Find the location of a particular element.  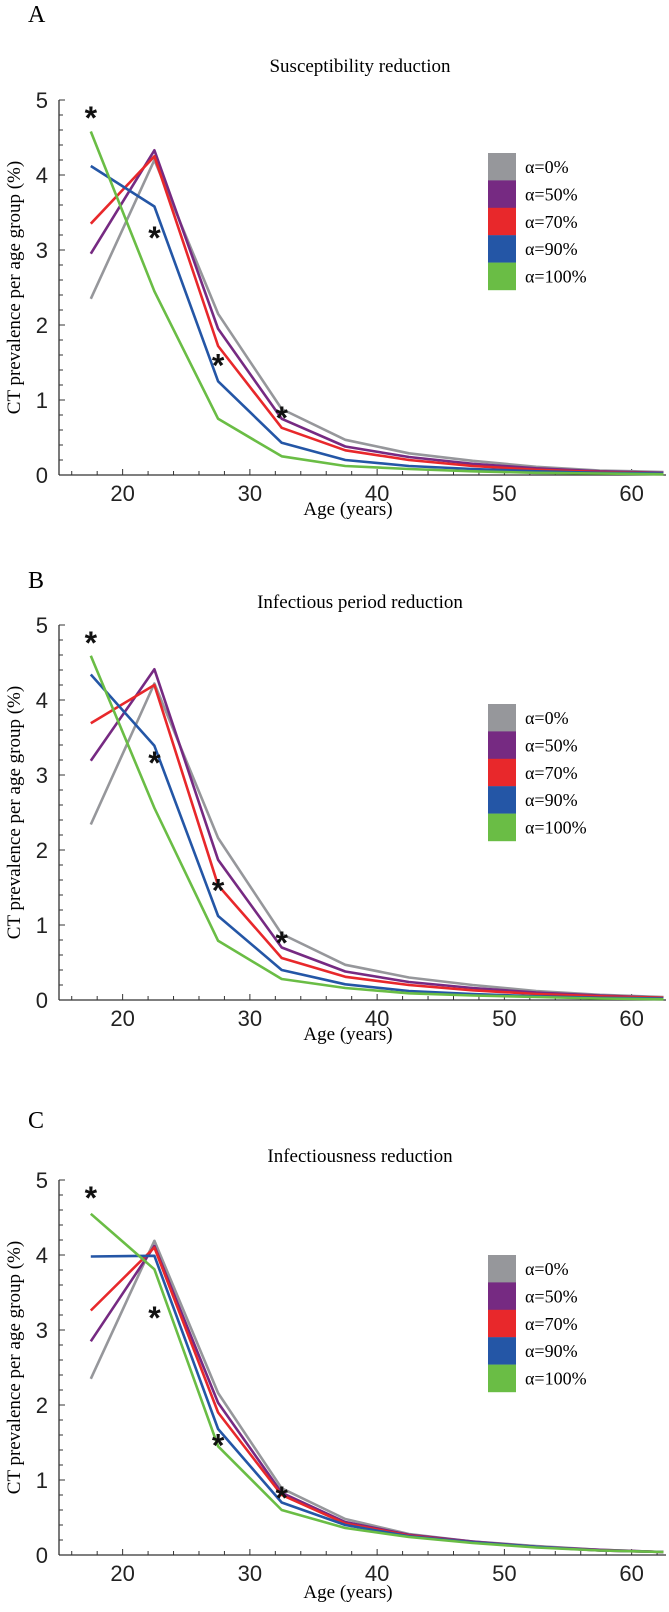

chart-title: Susceptibility reduction is located at coordinates (360, 66).